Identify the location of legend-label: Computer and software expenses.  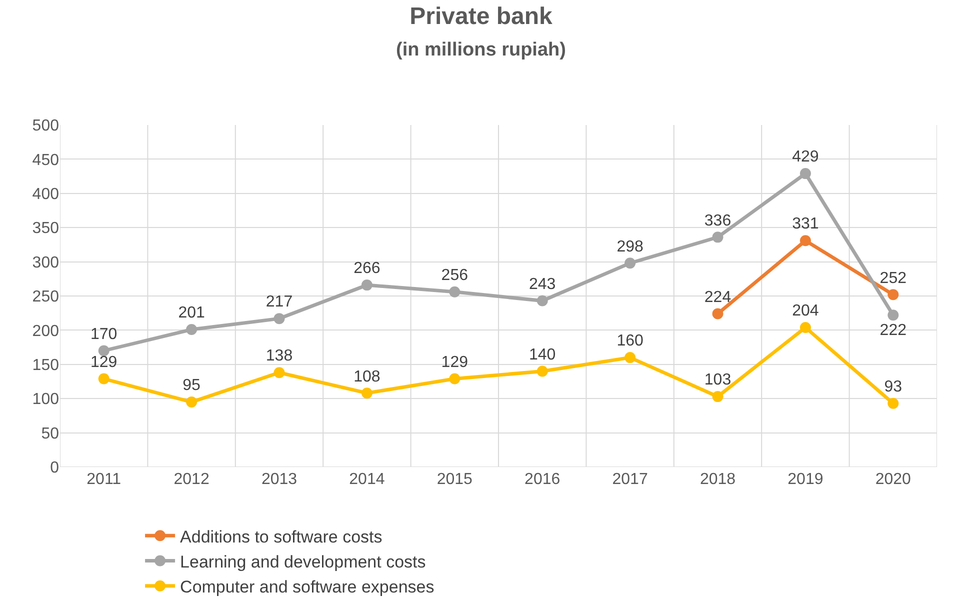
(307, 587).